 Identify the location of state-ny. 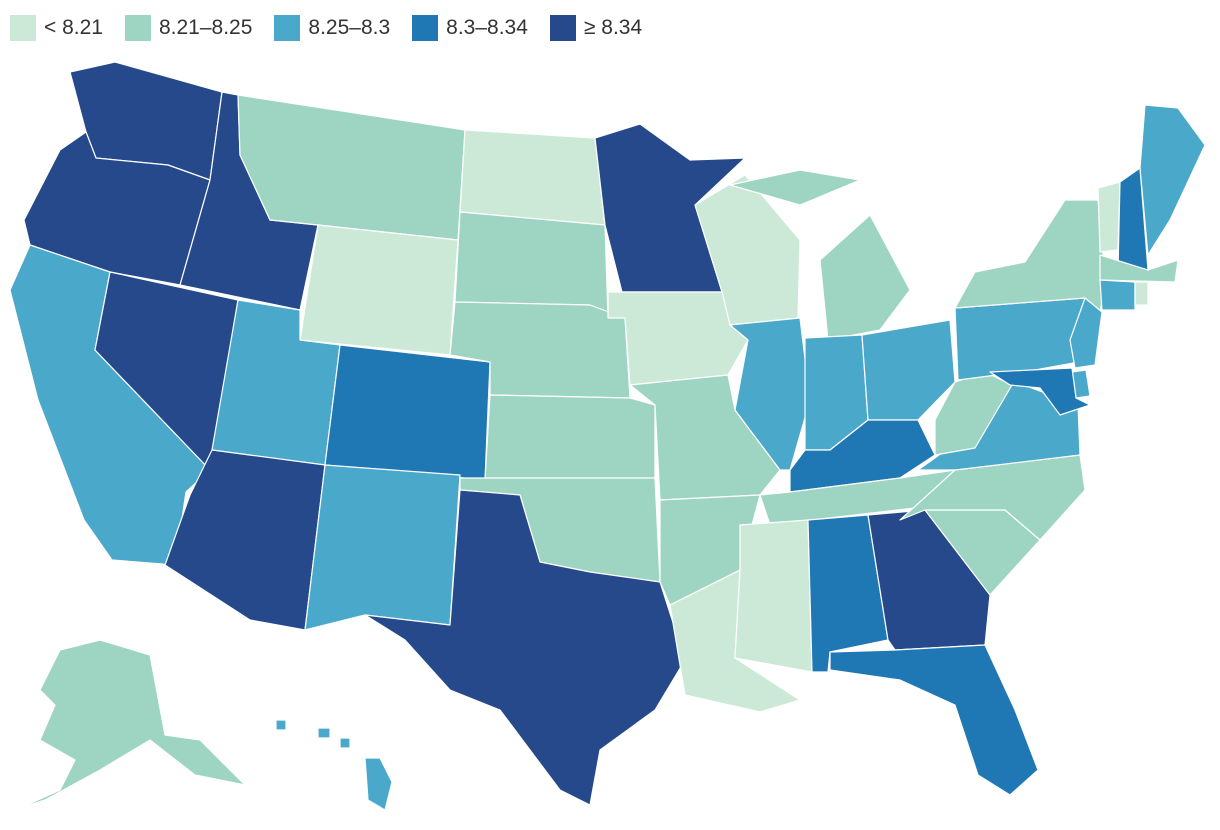
(1030, 257).